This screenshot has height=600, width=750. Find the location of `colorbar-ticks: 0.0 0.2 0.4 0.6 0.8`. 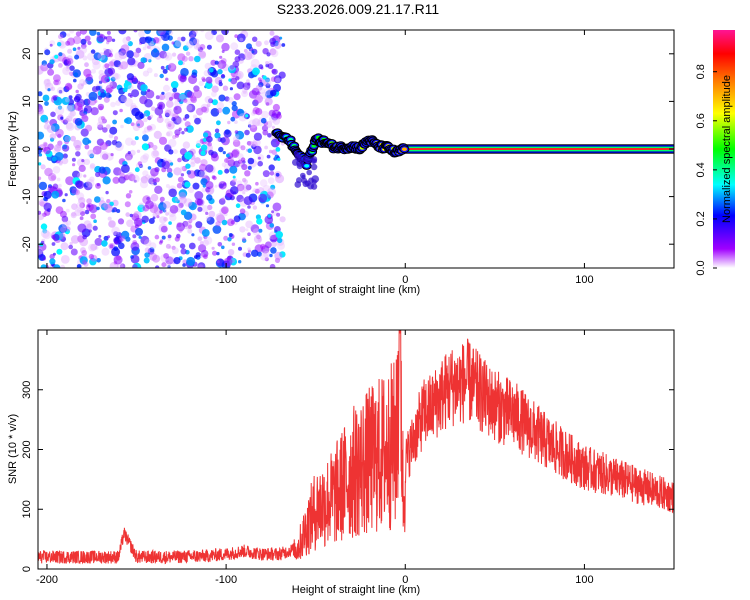

colorbar-ticks: 0.0 0.2 0.4 0.6 0.8 is located at coordinates (706, 170).